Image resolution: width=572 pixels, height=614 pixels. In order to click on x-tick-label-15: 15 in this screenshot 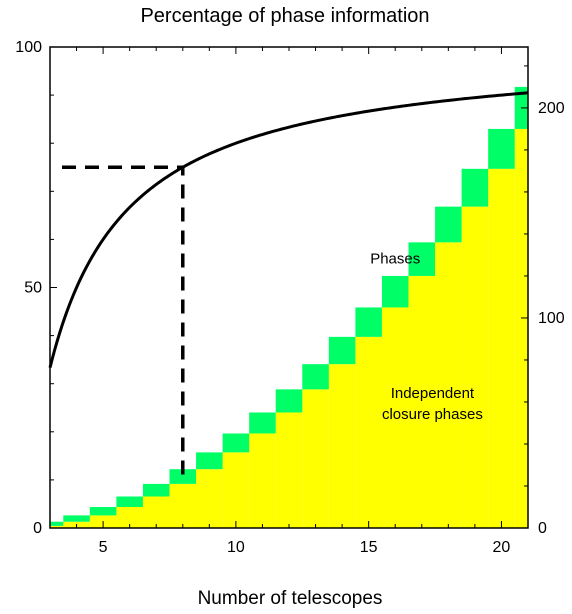, I will do `click(369, 547)`.